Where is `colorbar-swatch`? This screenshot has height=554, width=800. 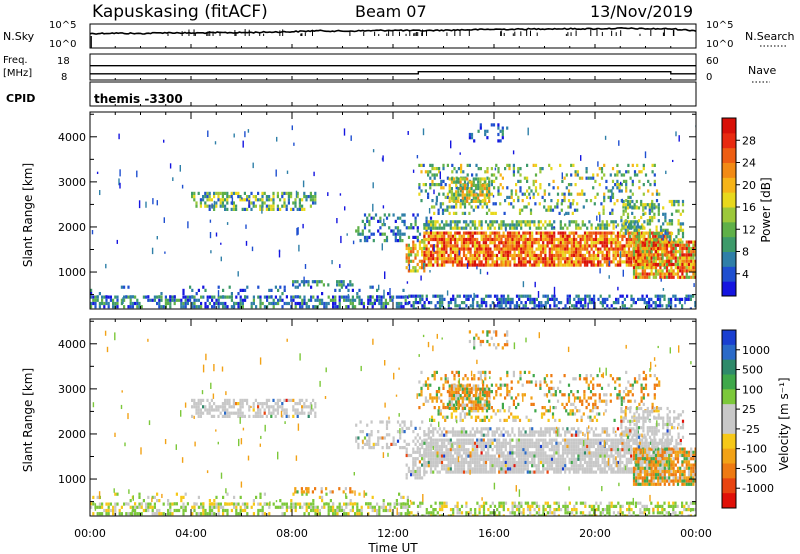 colorbar-swatch is located at coordinates (729, 126).